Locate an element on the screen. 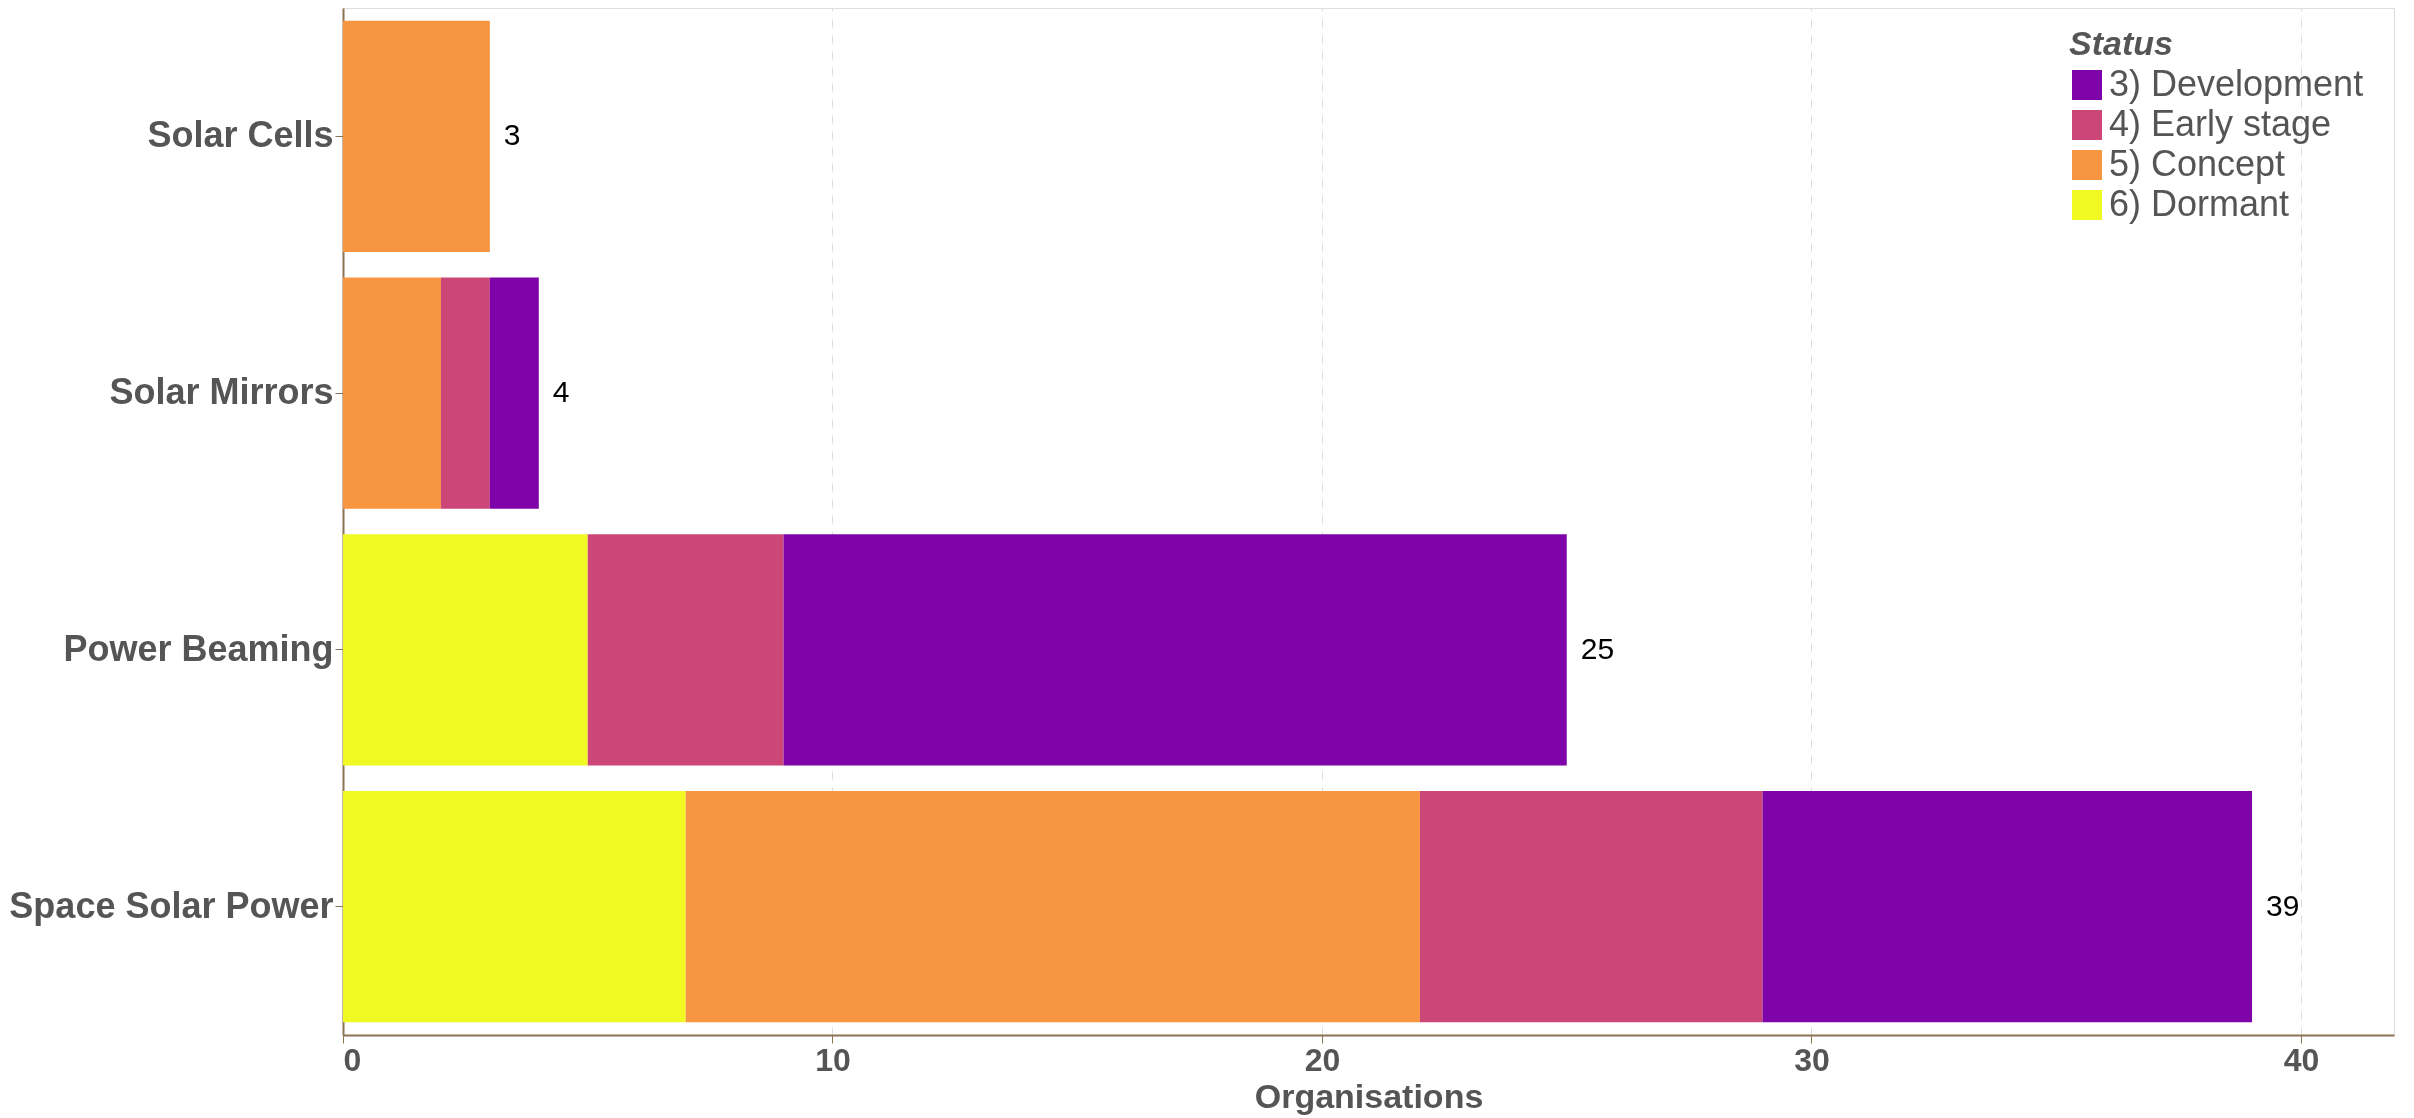  x-tick-label: 20 is located at coordinates (1322, 1059).